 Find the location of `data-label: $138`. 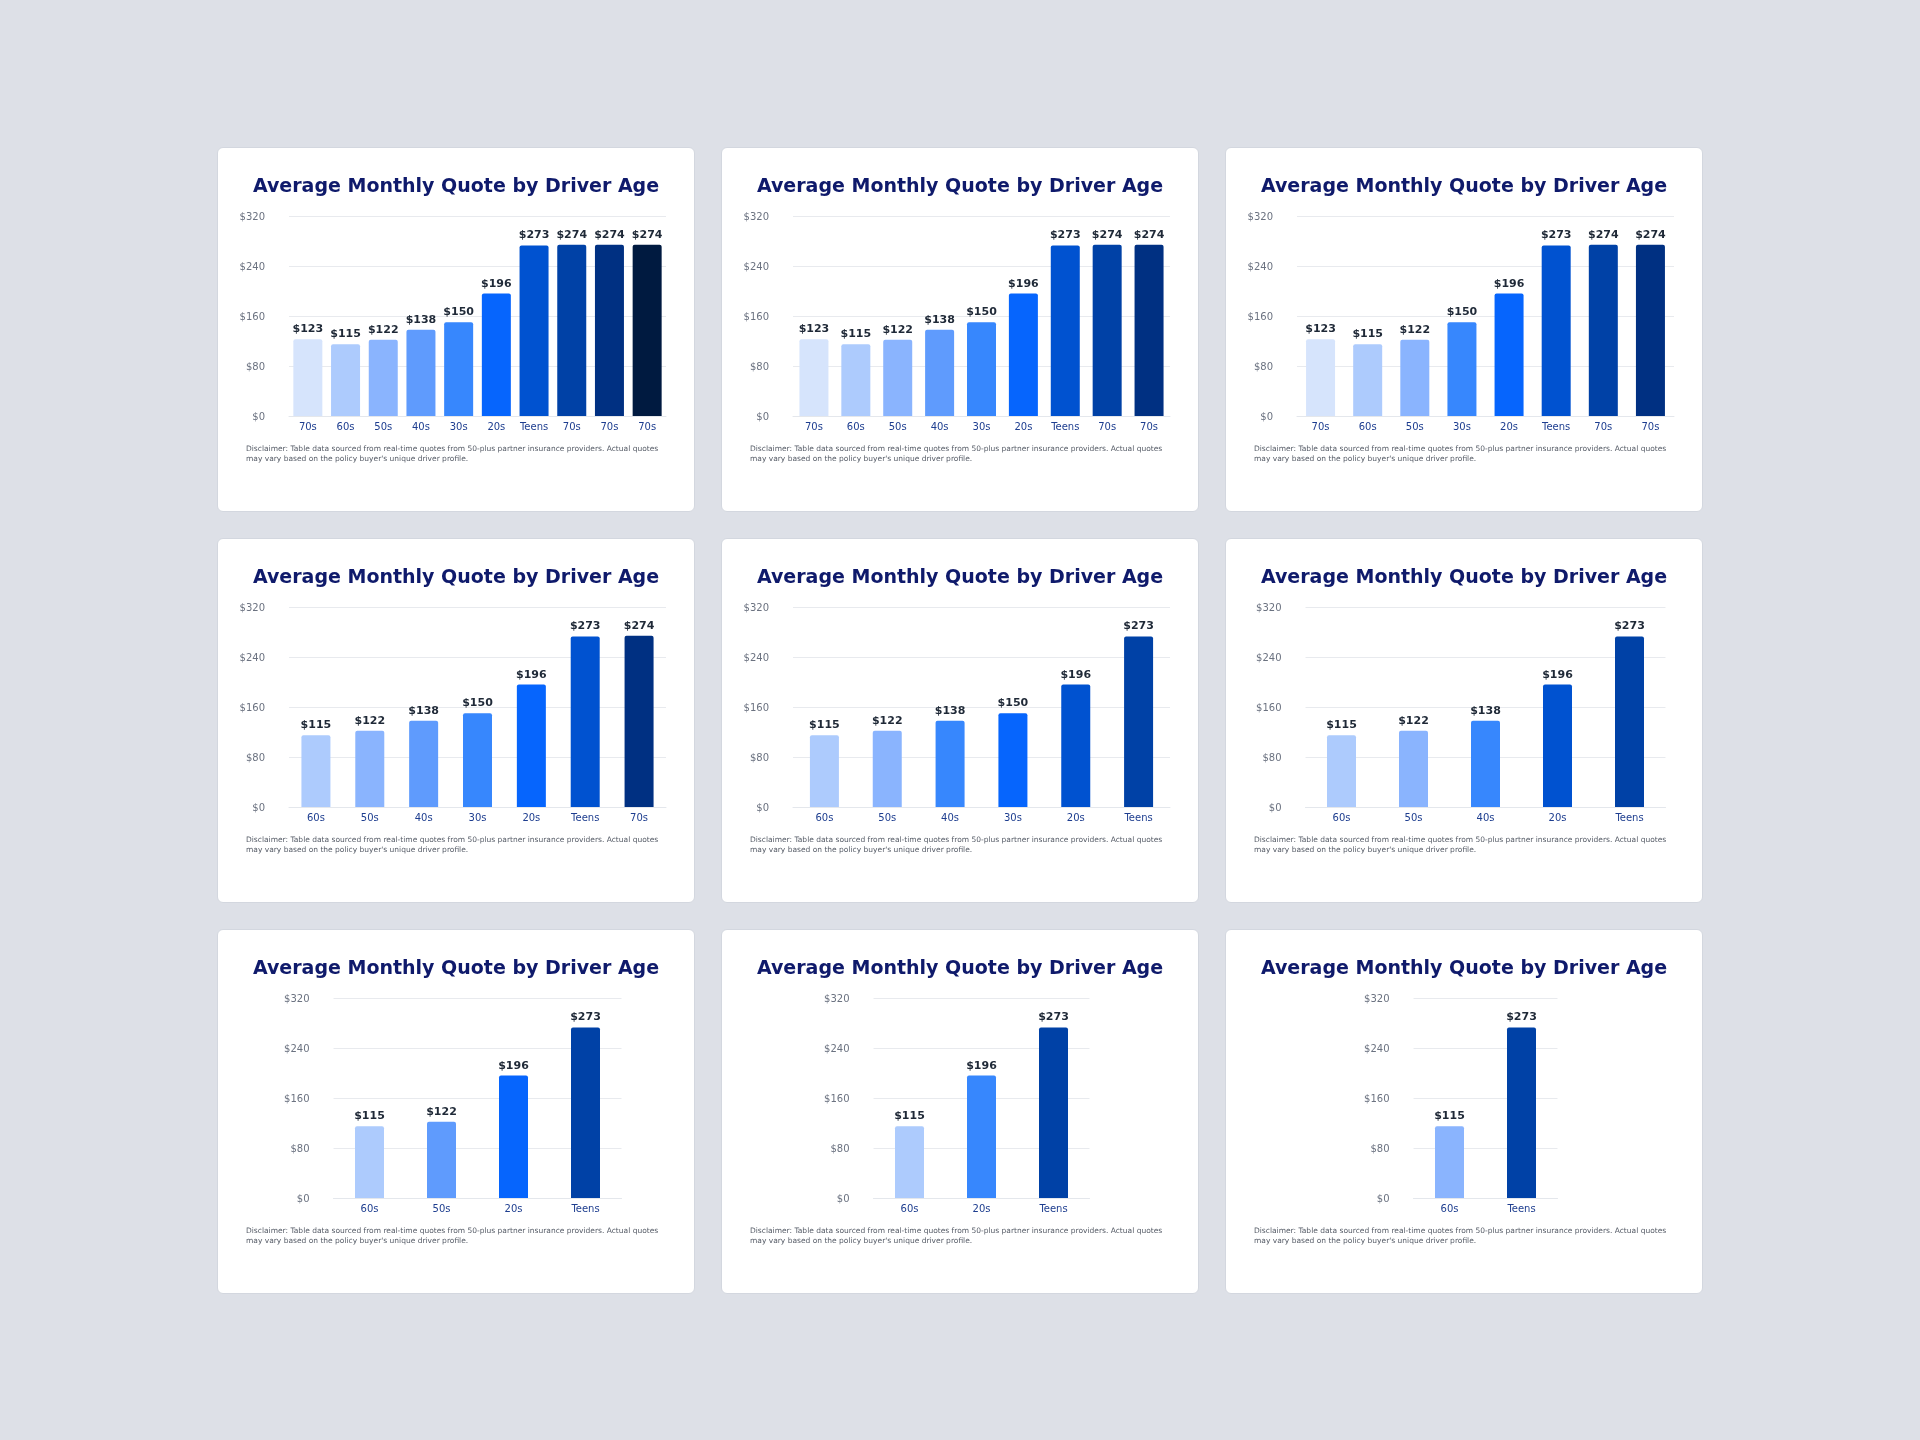

data-label: $138 is located at coordinates (1485, 710).